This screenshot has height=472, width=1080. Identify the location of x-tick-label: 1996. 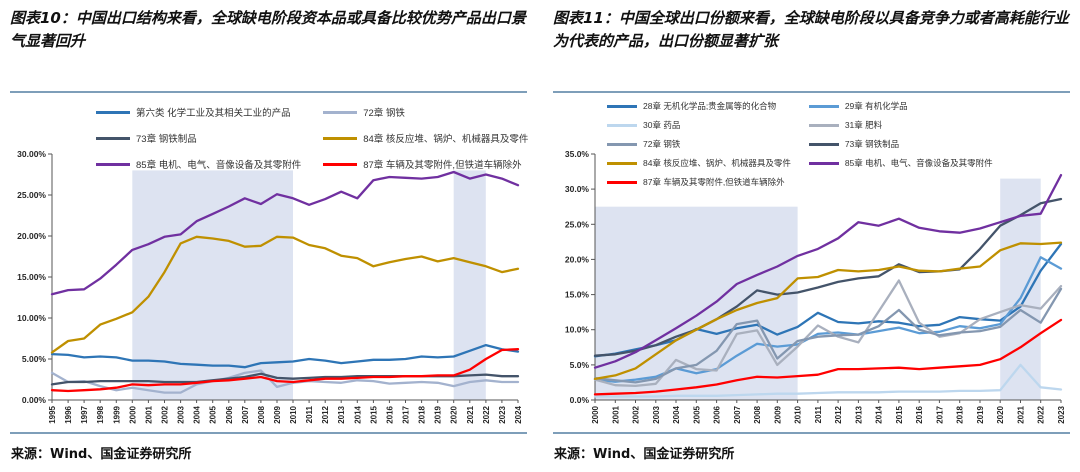
(68, 414).